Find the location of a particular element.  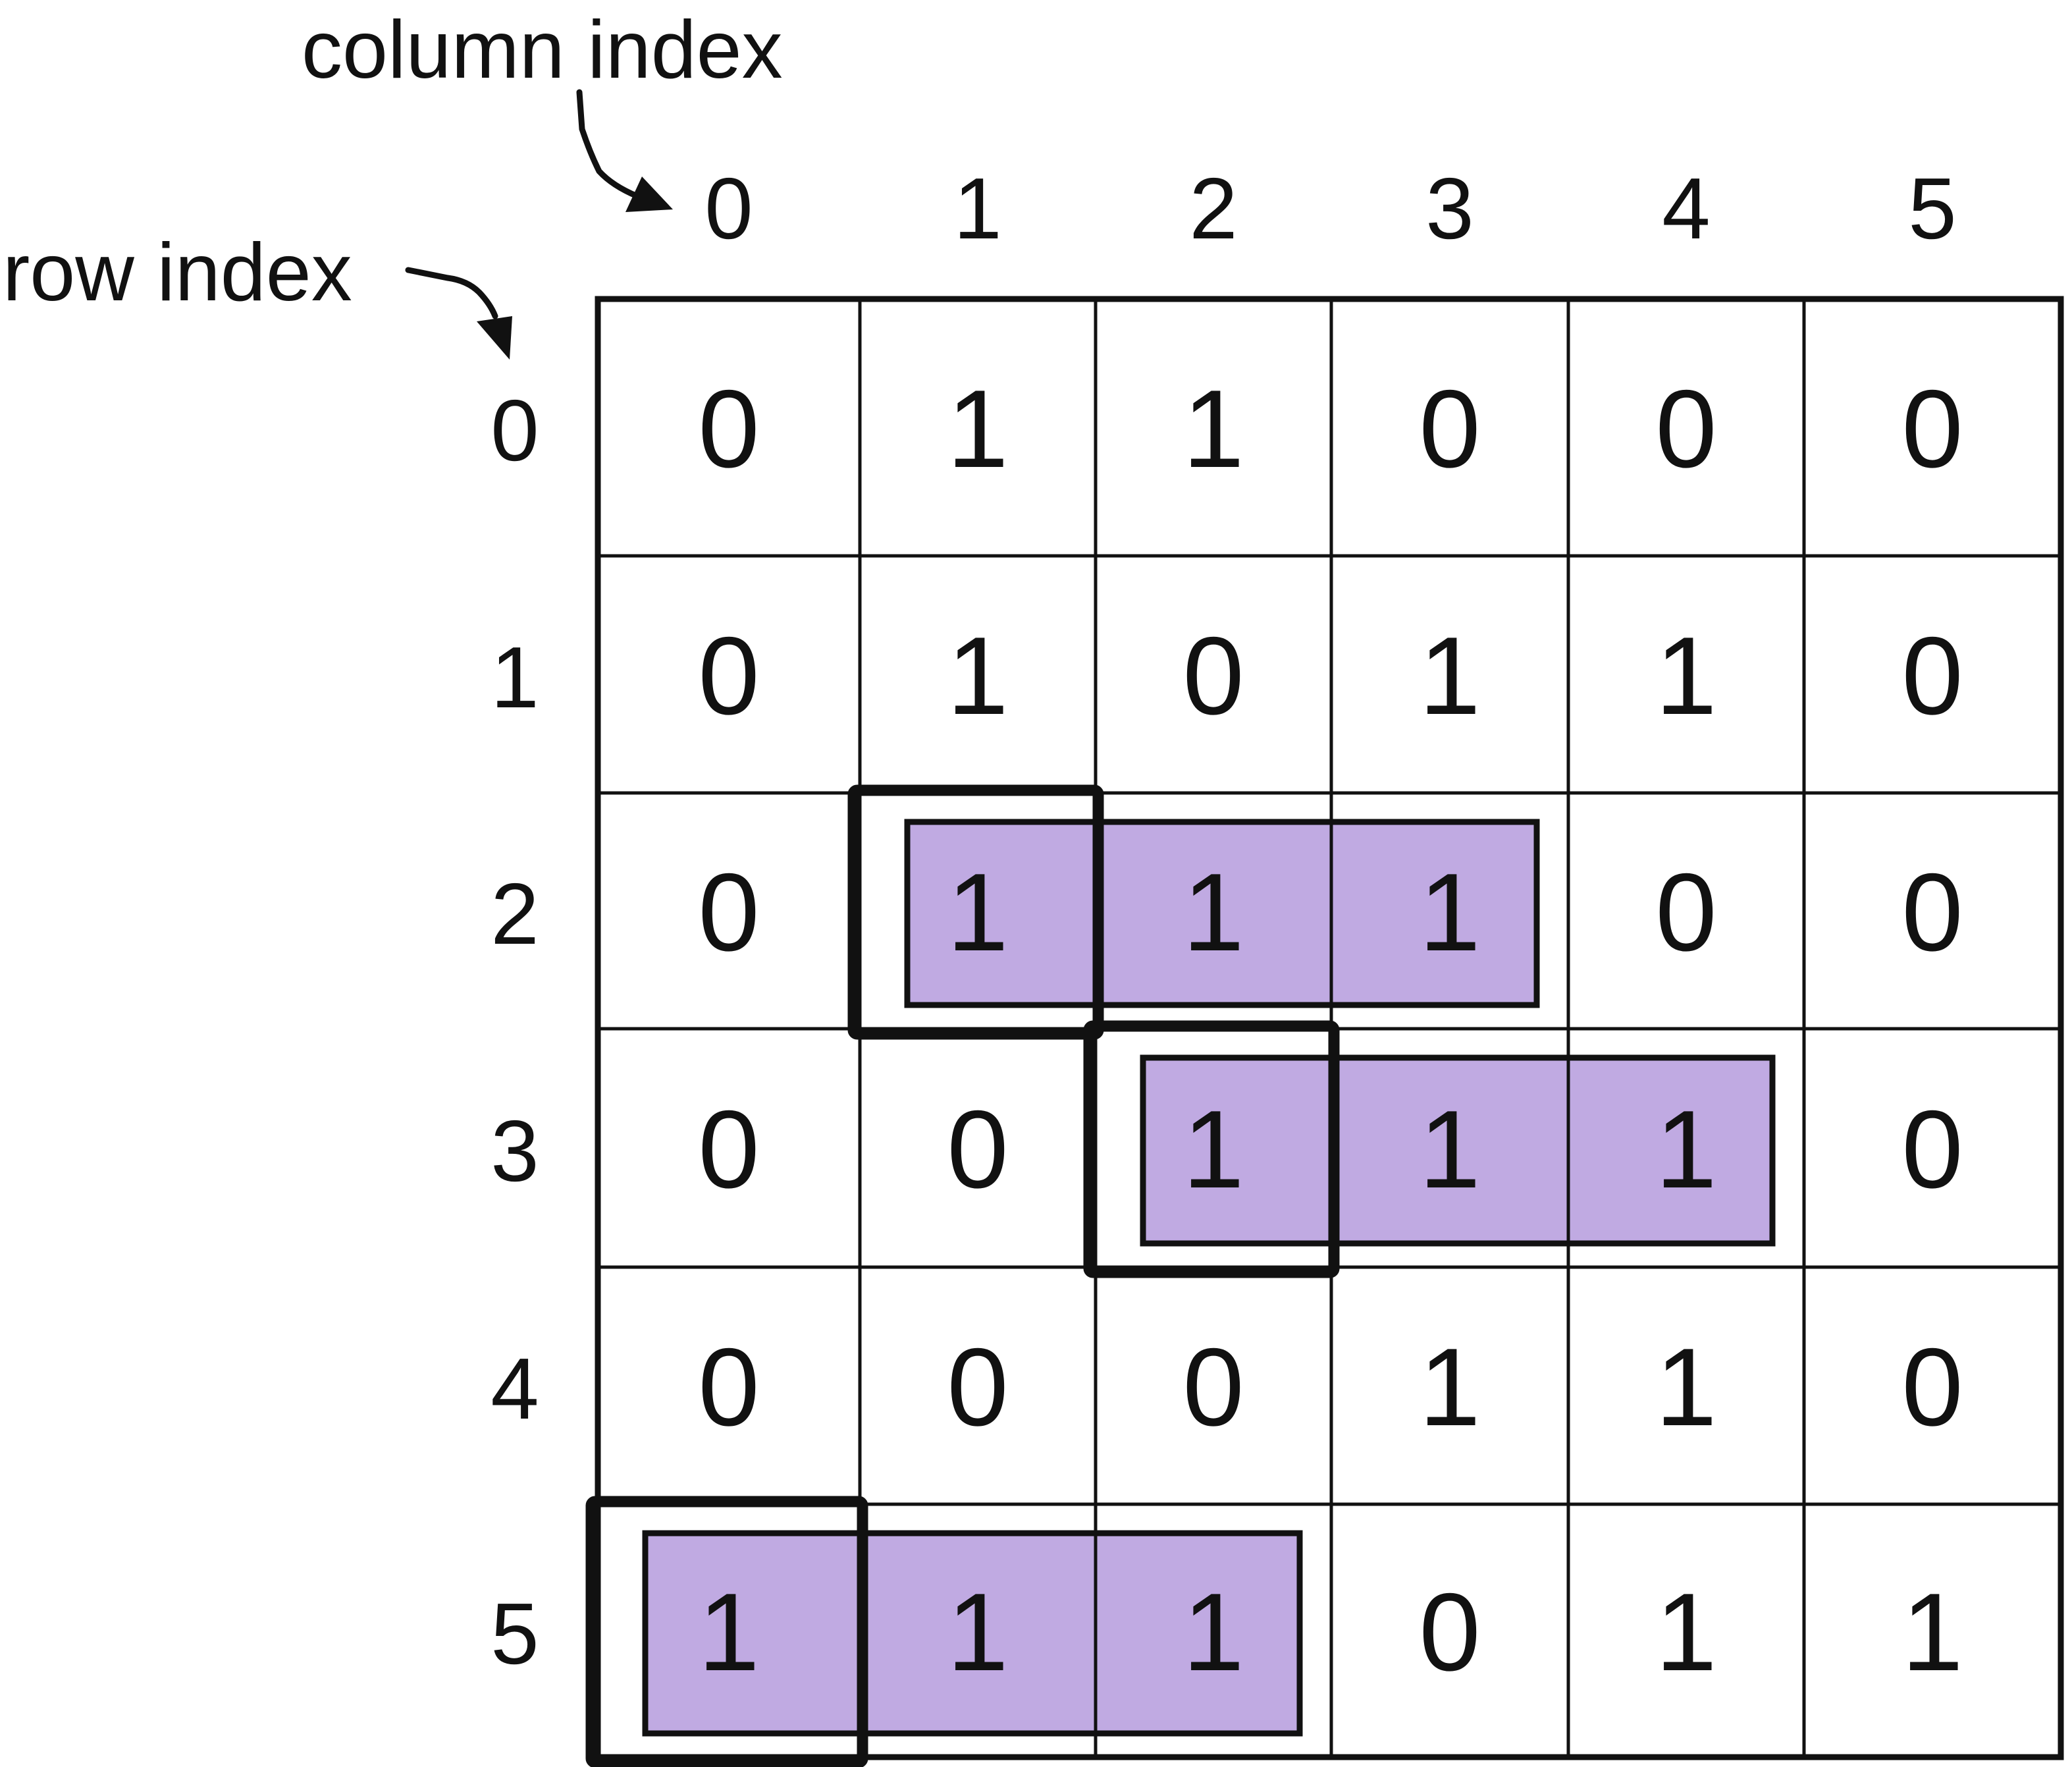

row-index-number: 2 is located at coordinates (515, 913).